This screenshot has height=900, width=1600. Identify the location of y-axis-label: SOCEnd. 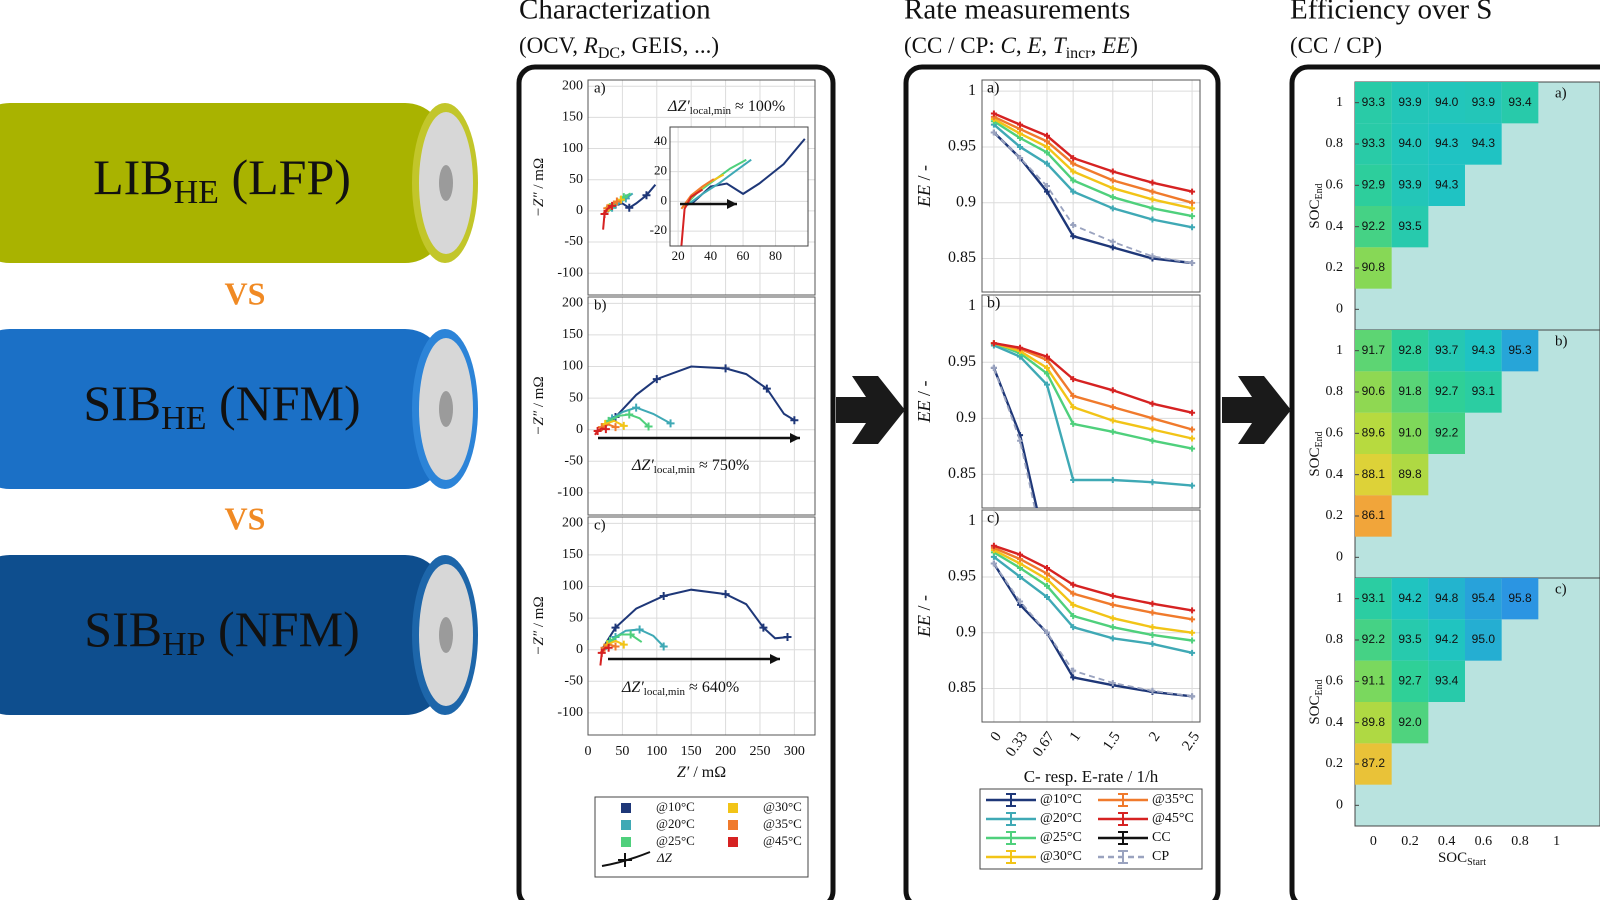
(1316, 701).